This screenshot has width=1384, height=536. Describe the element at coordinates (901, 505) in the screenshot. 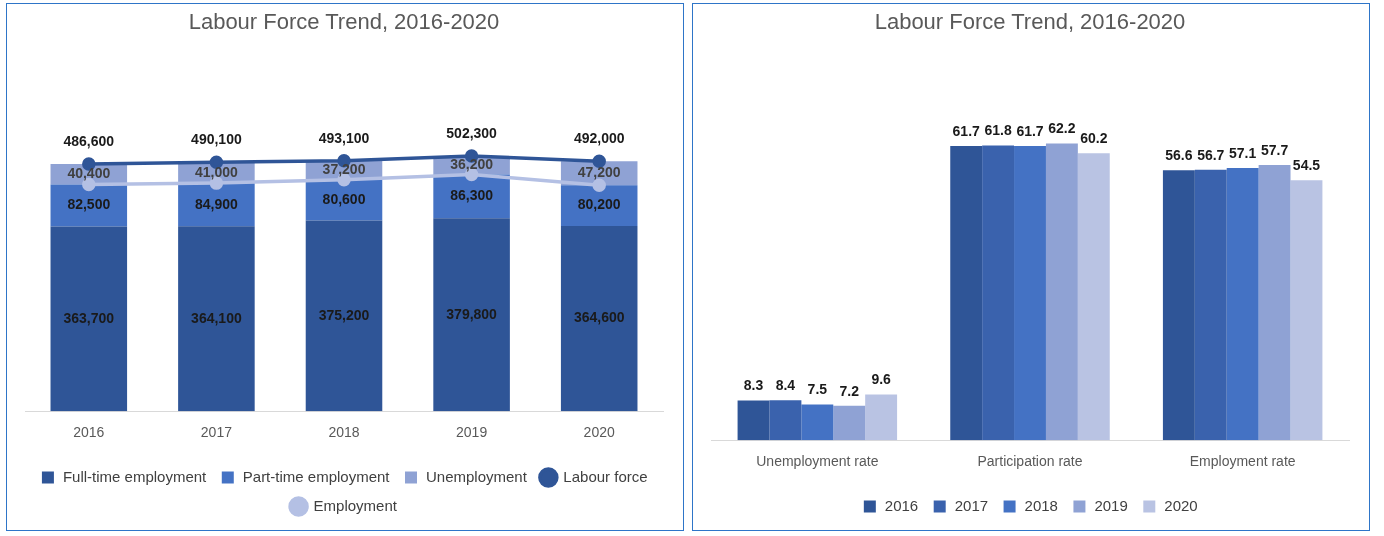

I see `legend-label: 2016` at that location.